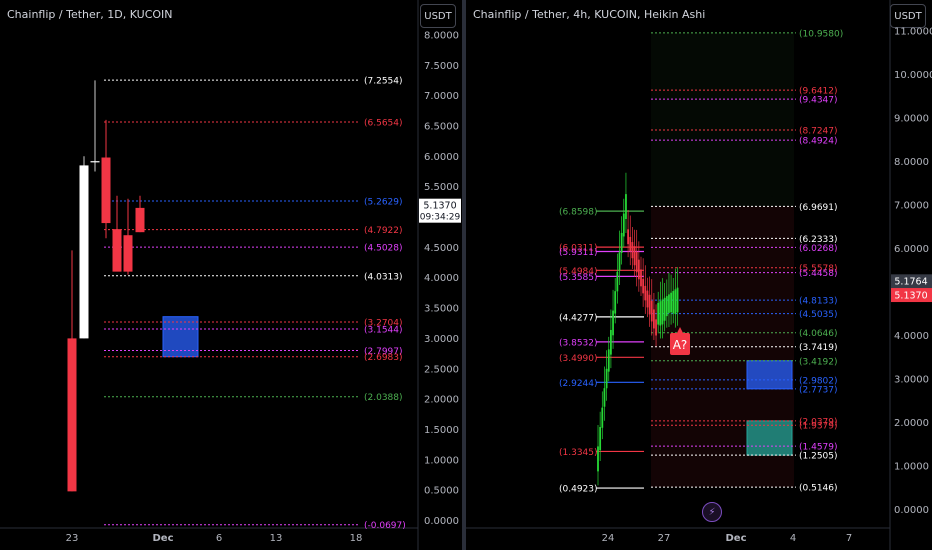  Describe the element at coordinates (356, 538) in the screenshot. I see `x-tick-label: 18` at that location.